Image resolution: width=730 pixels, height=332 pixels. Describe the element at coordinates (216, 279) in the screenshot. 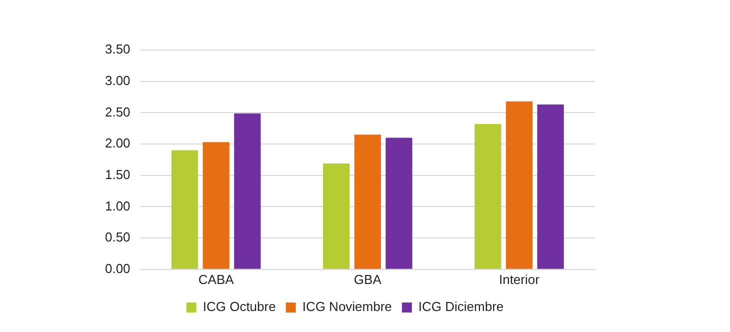

I see `x-tick-label: CABA` at that location.